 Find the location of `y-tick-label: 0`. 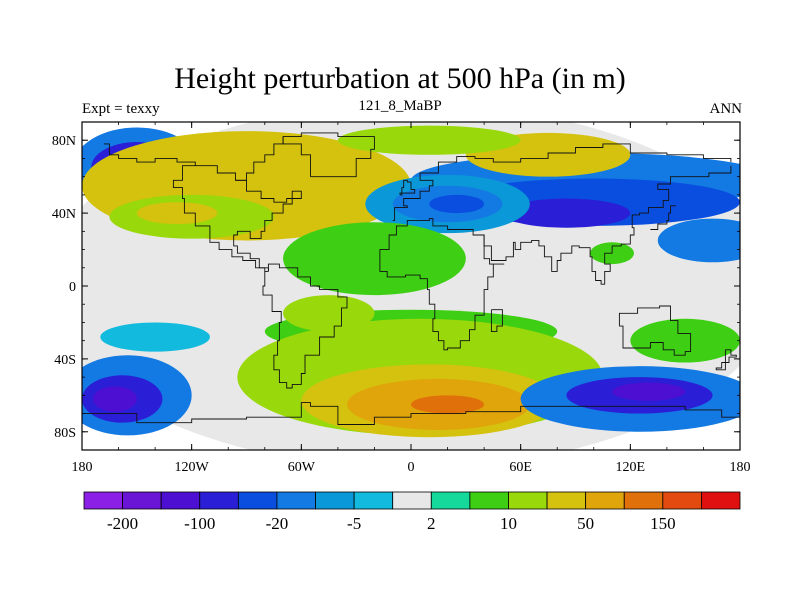

y-tick-label: 0 is located at coordinates (72, 287).